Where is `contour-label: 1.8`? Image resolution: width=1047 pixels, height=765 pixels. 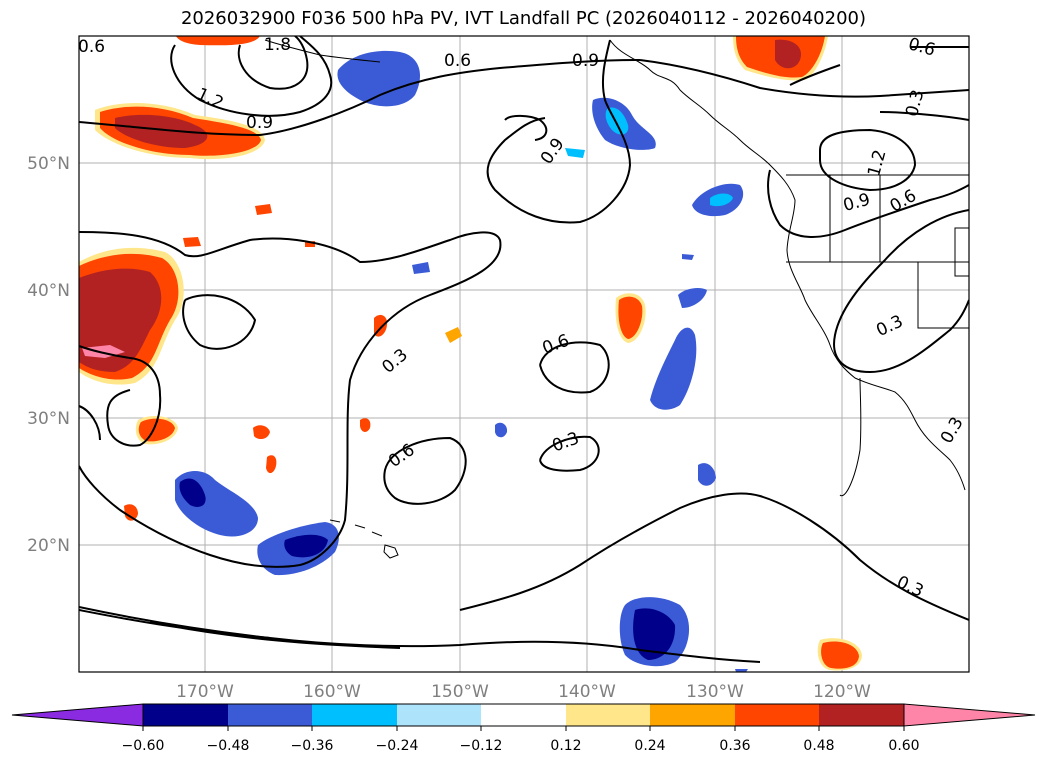 contour-label: 1.8 is located at coordinates (277, 45).